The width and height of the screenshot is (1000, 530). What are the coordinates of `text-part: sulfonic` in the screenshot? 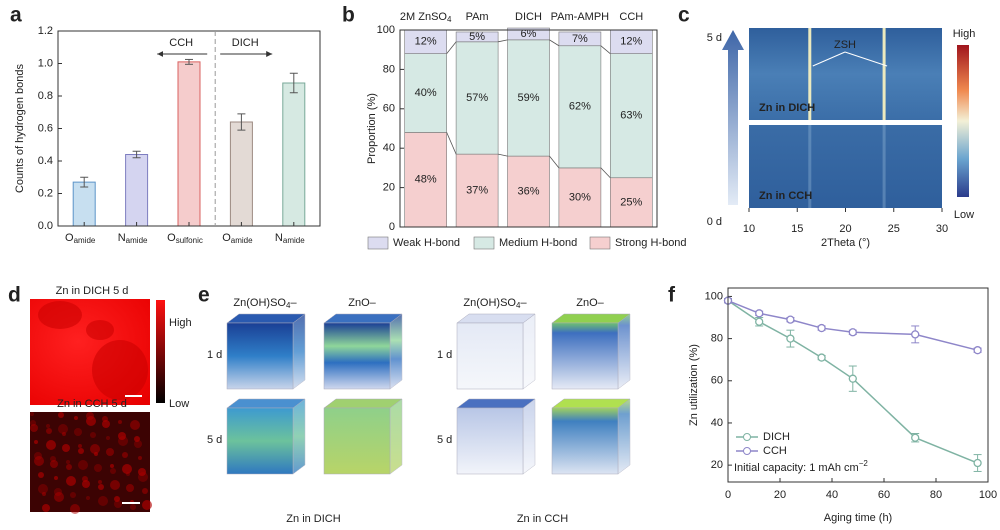 It's located at (189, 240).